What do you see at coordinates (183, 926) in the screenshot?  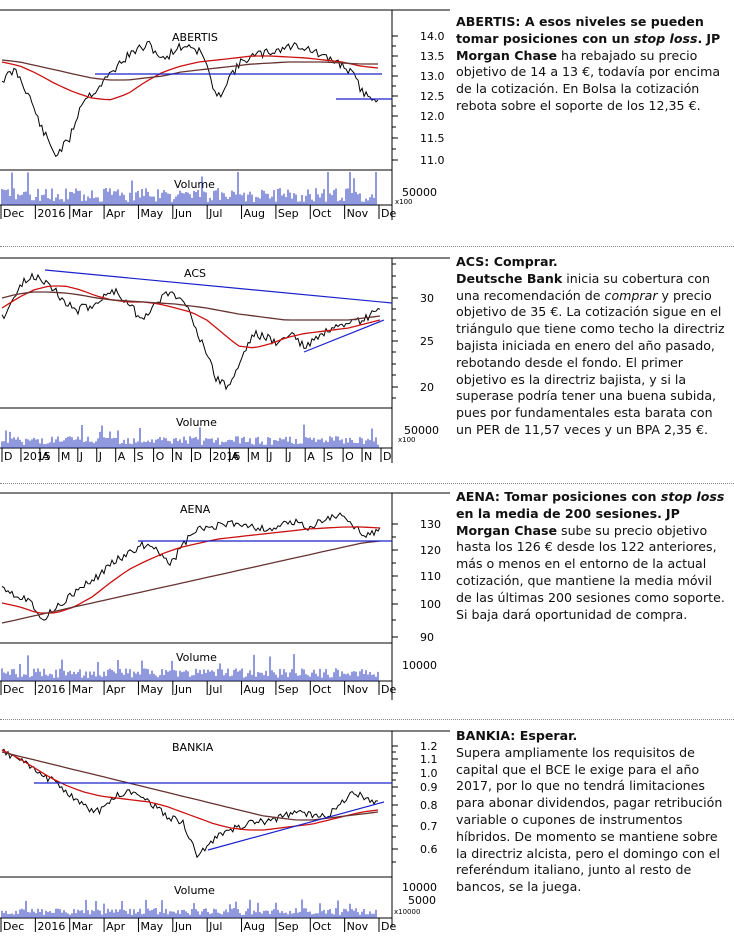 I see `x-tick-label: Jun` at bounding box center [183, 926].